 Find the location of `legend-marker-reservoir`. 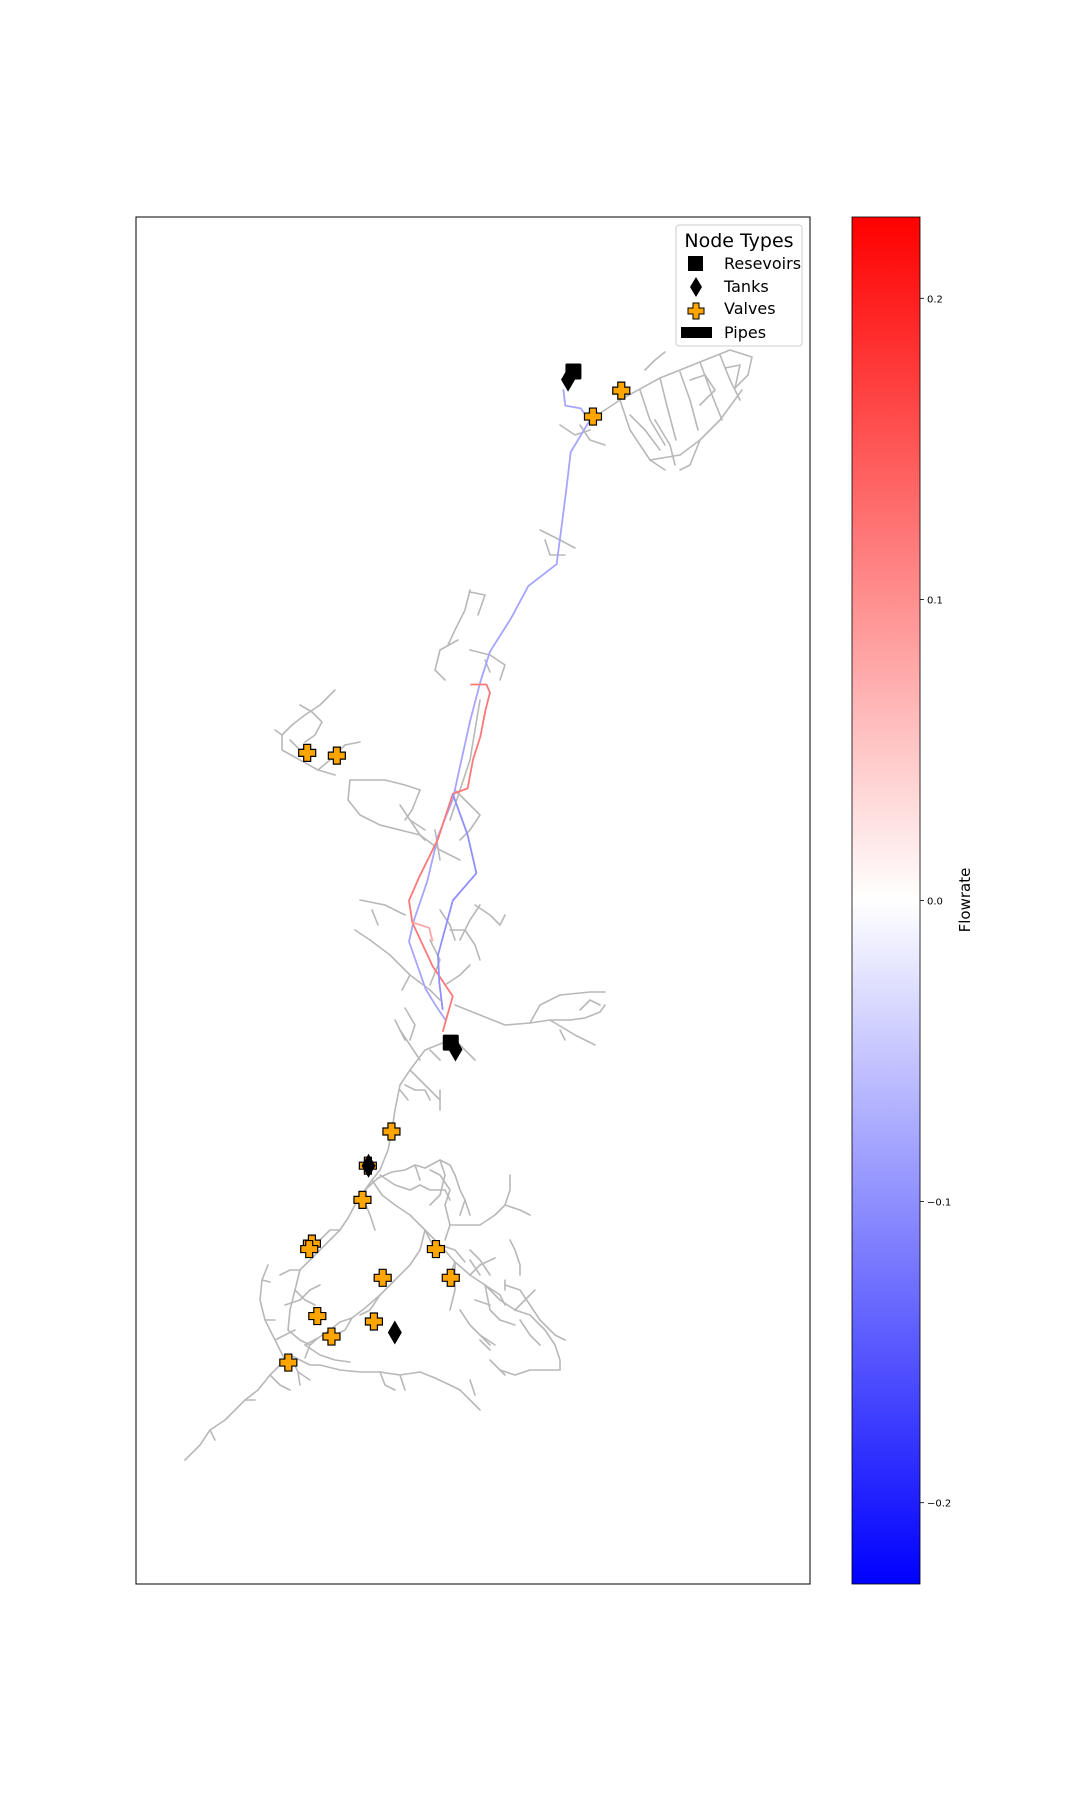

legend-marker-reservoir is located at coordinates (695, 263).